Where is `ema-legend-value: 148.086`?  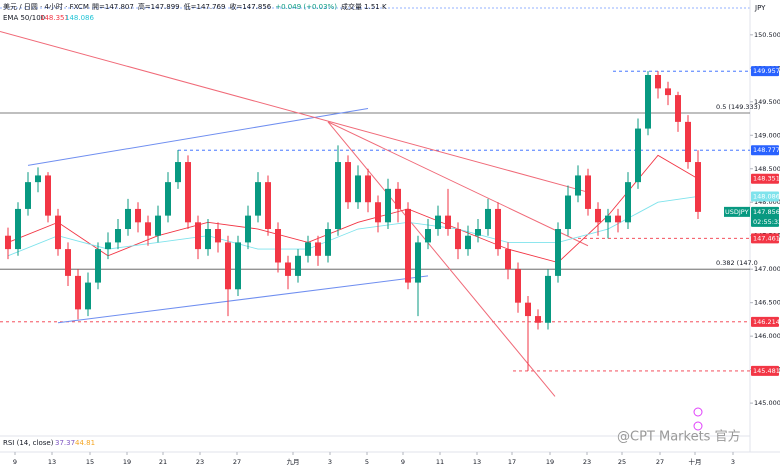
ema-legend-value: 148.086 is located at coordinates (79, 18).